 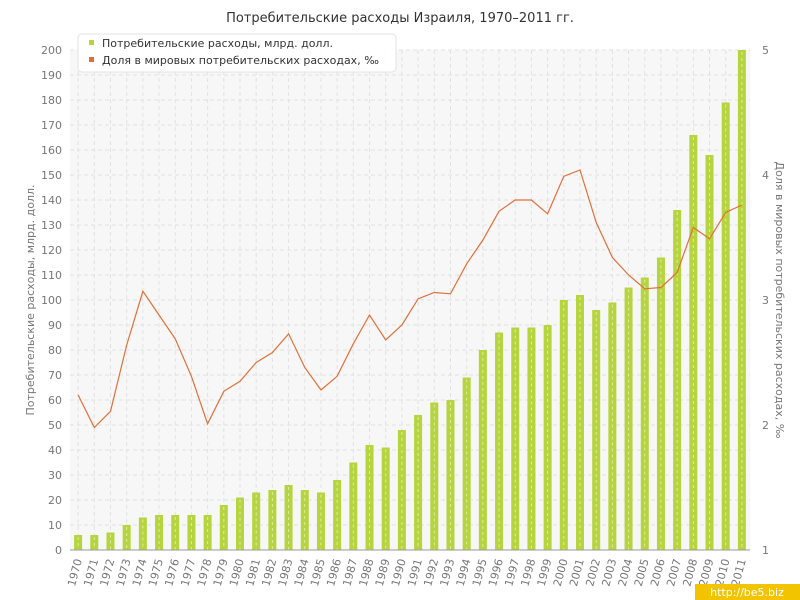 What do you see at coordinates (401, 490) in the screenshot?
I see `bar-1990` at bounding box center [401, 490].